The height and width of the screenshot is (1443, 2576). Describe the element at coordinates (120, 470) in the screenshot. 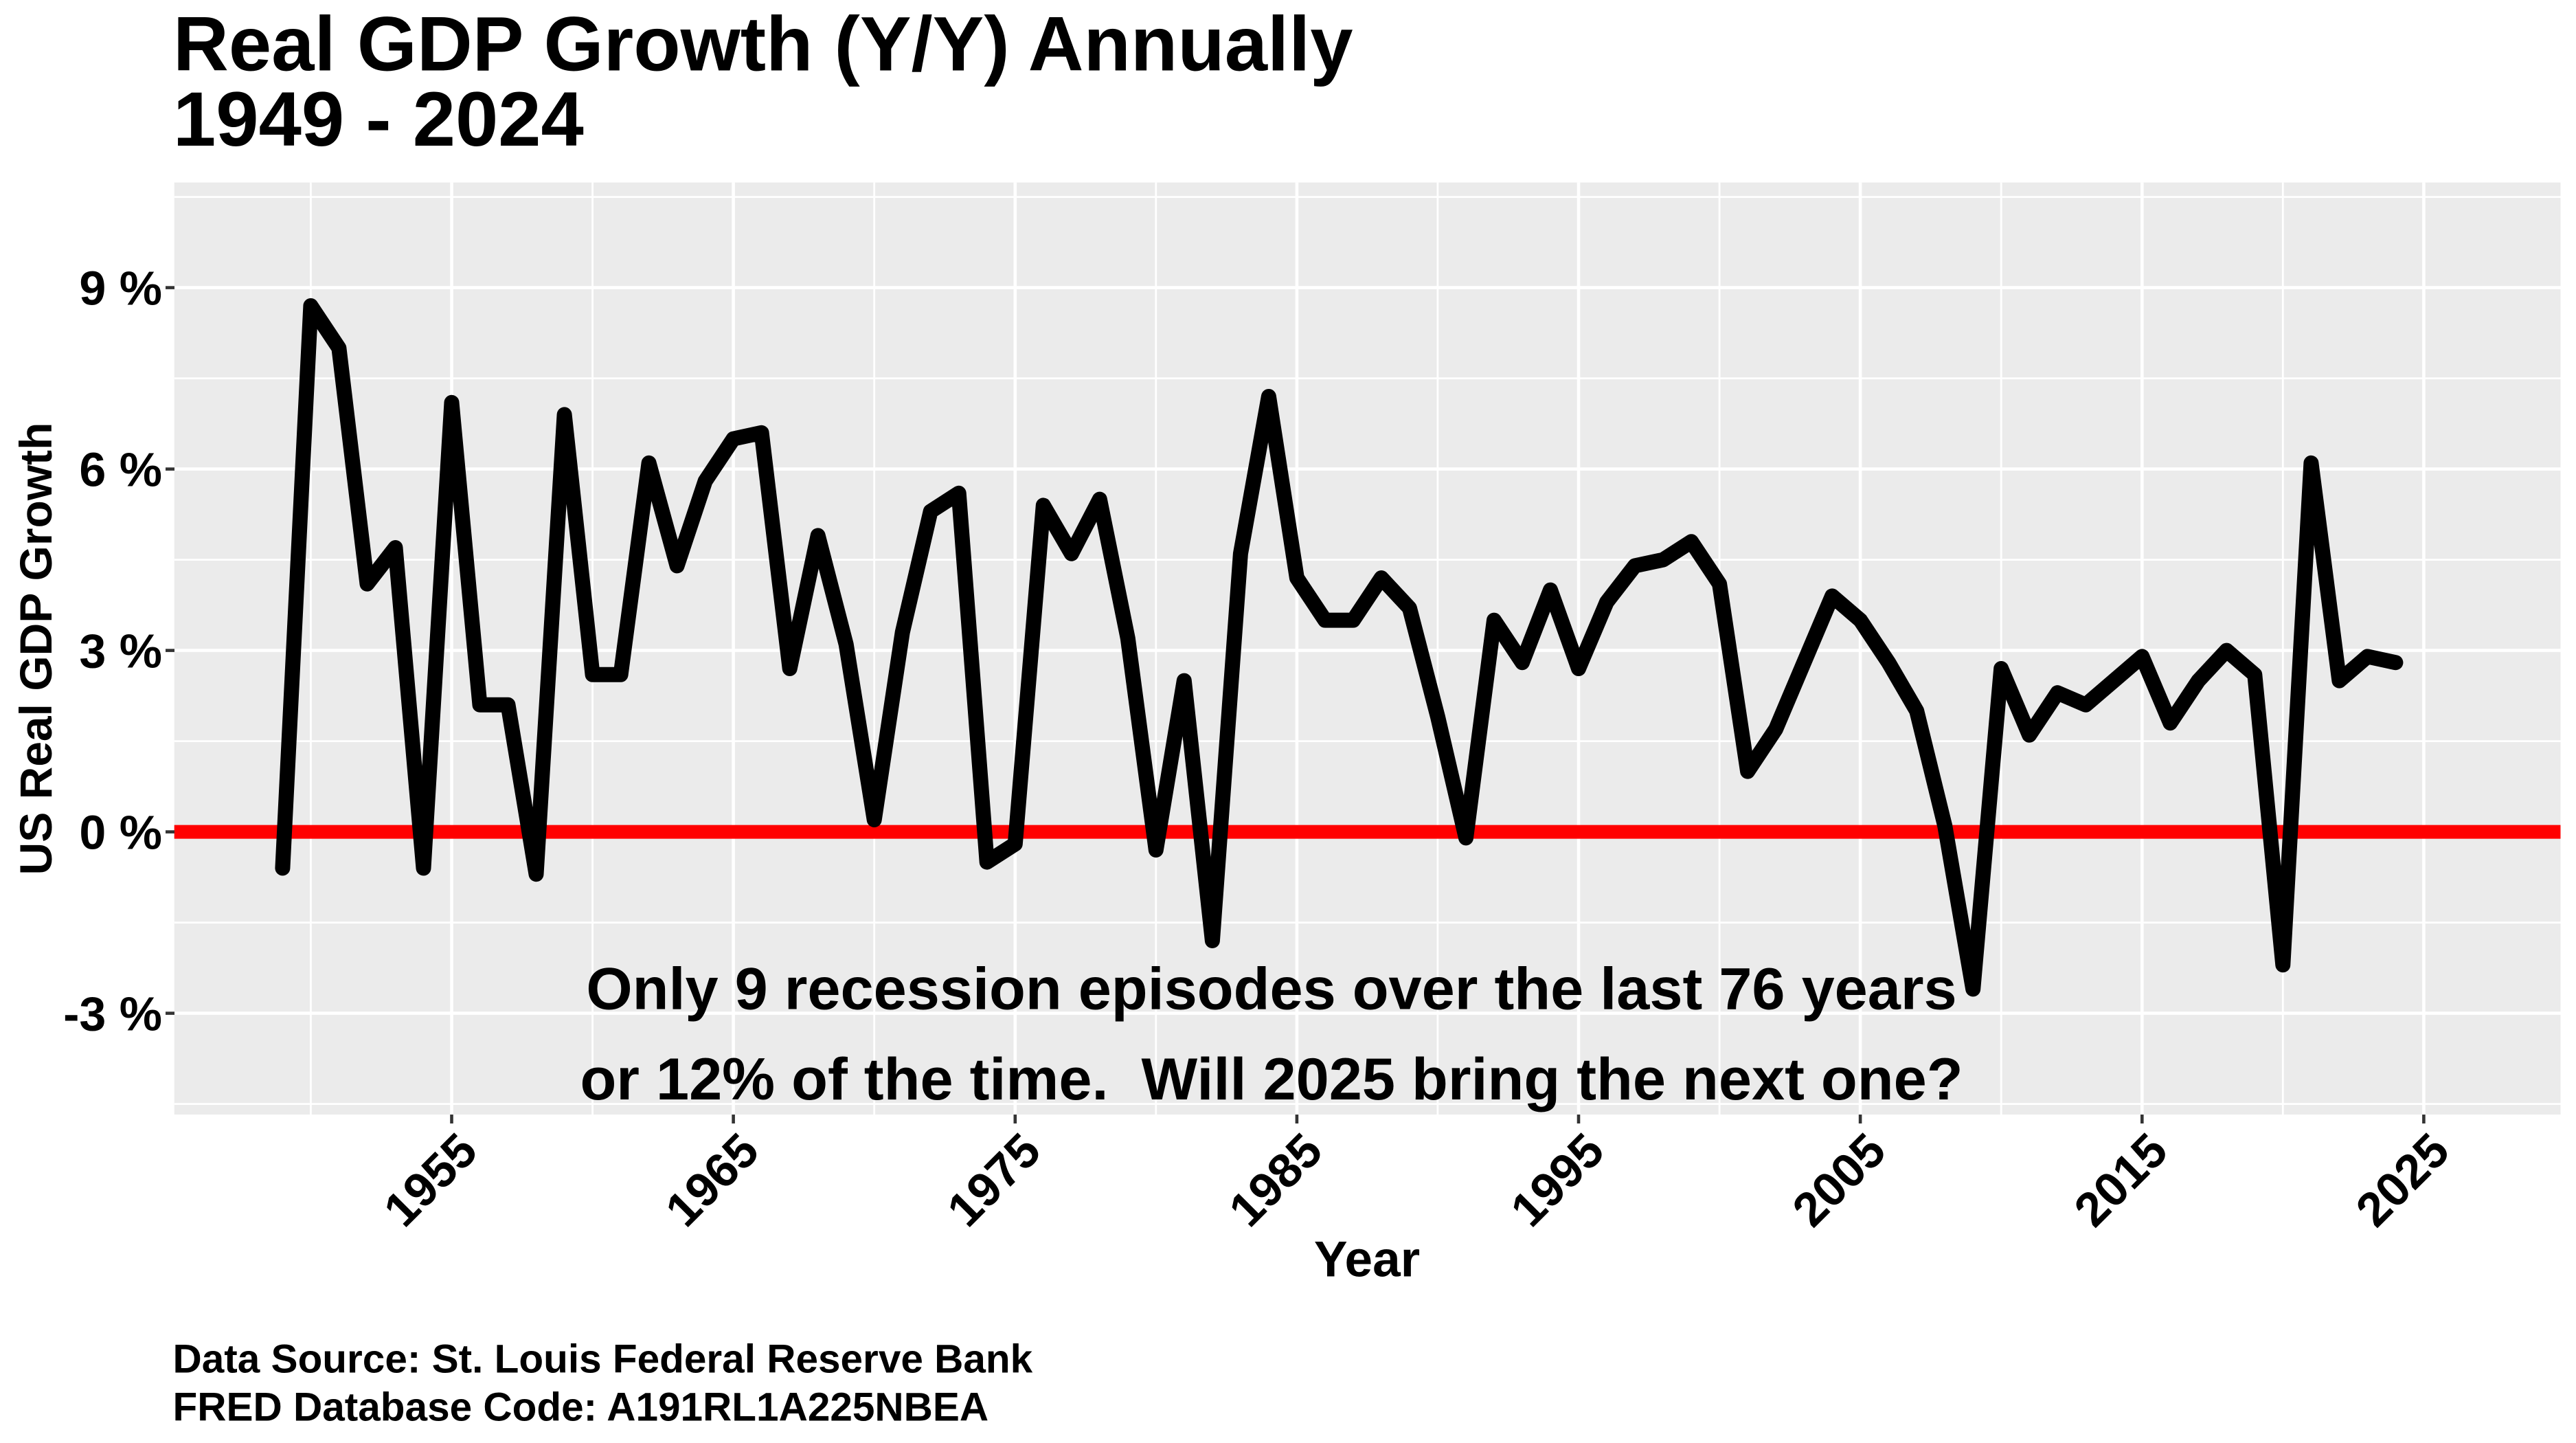

I see `svg-text: 6 %` at that location.